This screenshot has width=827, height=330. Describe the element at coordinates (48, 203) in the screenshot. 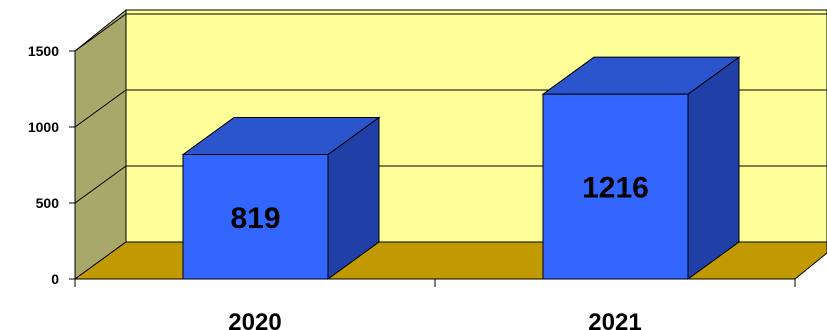

I see `y-tick-label: 500` at that location.